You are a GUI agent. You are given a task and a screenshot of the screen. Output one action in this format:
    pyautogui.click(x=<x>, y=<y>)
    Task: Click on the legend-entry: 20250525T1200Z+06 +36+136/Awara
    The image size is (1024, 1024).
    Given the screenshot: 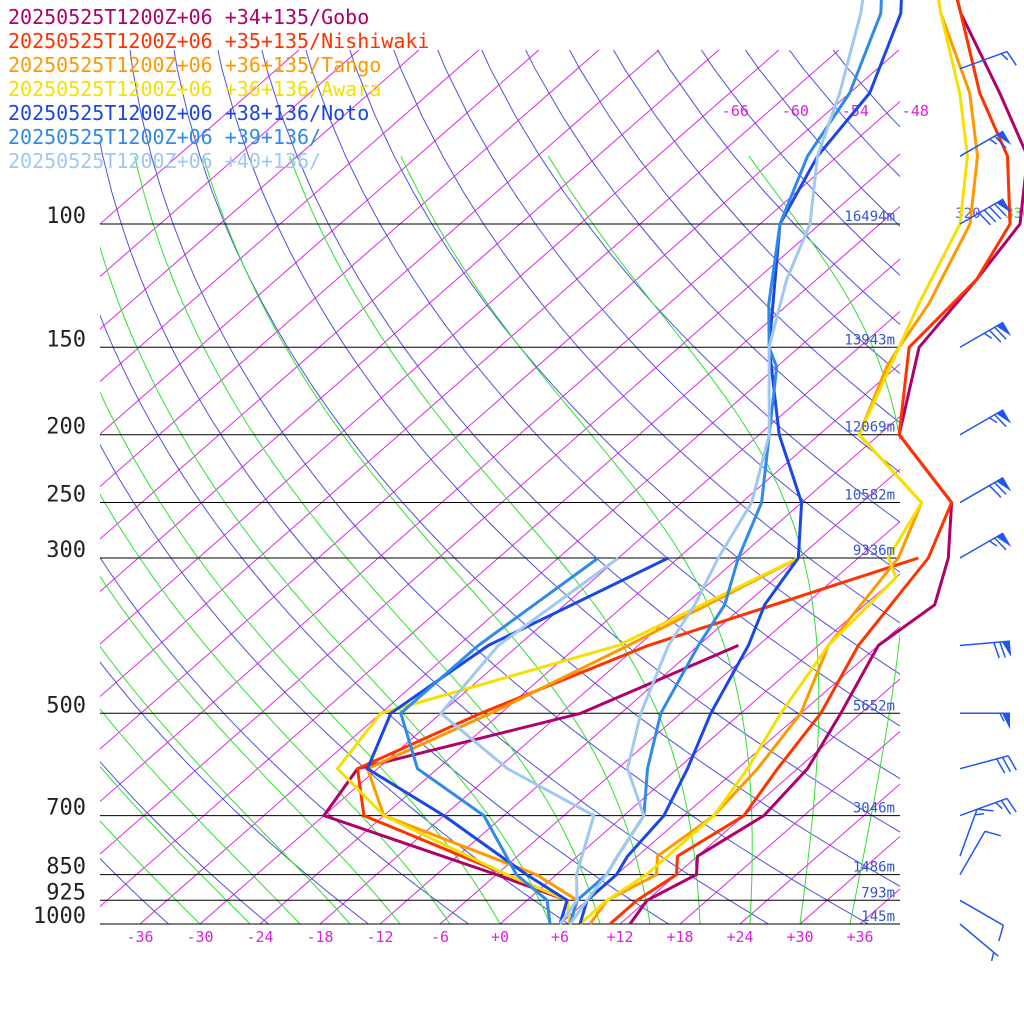 What is the action you would take?
    pyautogui.click(x=194, y=89)
    